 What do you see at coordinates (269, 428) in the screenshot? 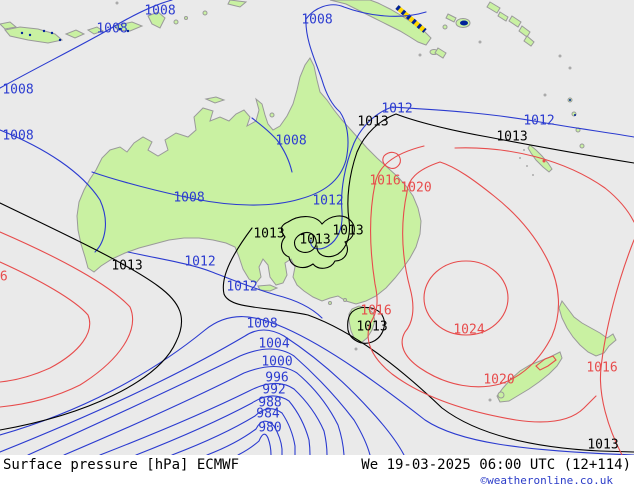
I see `isobar-label-980: 980` at bounding box center [269, 428].